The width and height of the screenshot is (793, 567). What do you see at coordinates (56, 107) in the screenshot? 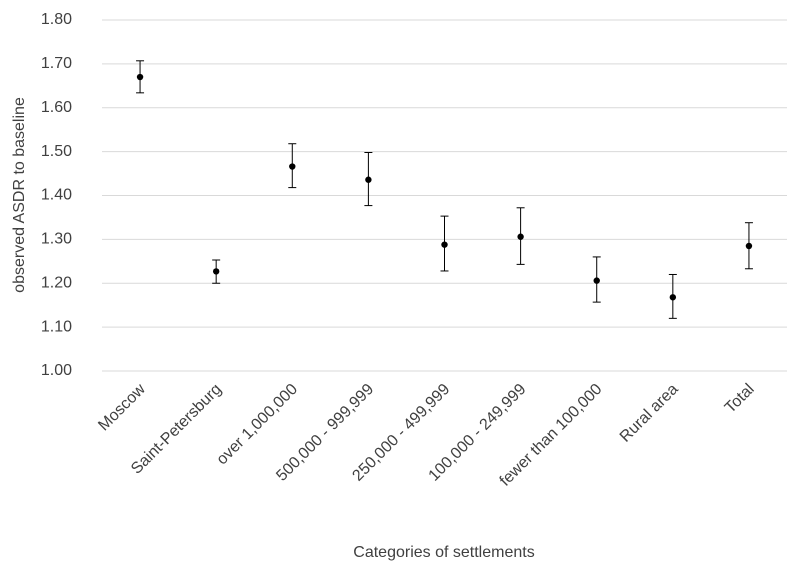
I see `y-tick-label: 1.60` at bounding box center [56, 107].